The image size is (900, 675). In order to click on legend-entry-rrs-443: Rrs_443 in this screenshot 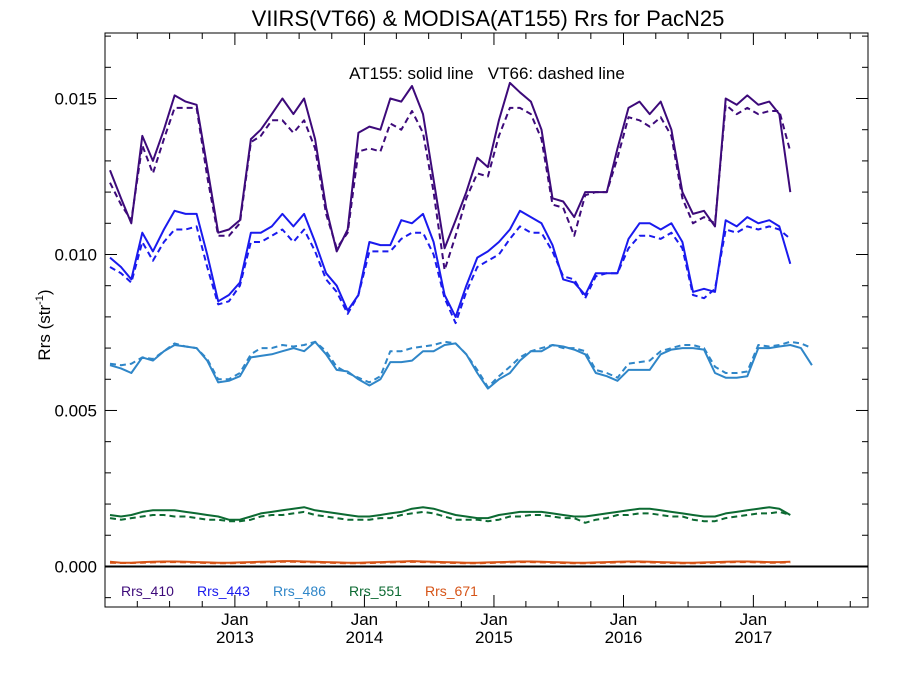, I will do `click(223, 591)`.